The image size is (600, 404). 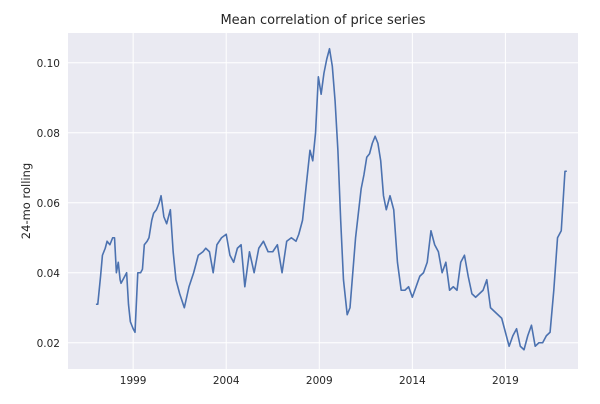 I want to click on y-axis-ticks: 0.02 0.04 0.06 0.08 0.10, so click(x=49, y=204).